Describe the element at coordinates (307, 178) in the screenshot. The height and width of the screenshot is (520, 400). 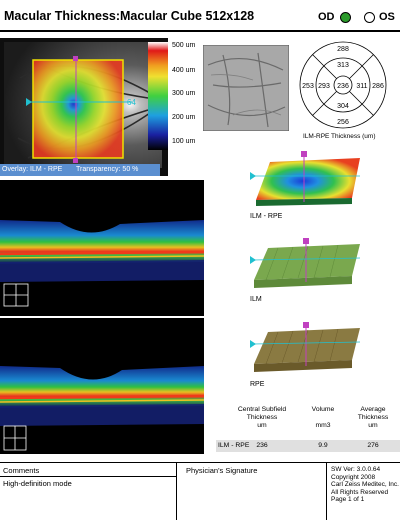
I see `surface-ilm-rpe` at that location.